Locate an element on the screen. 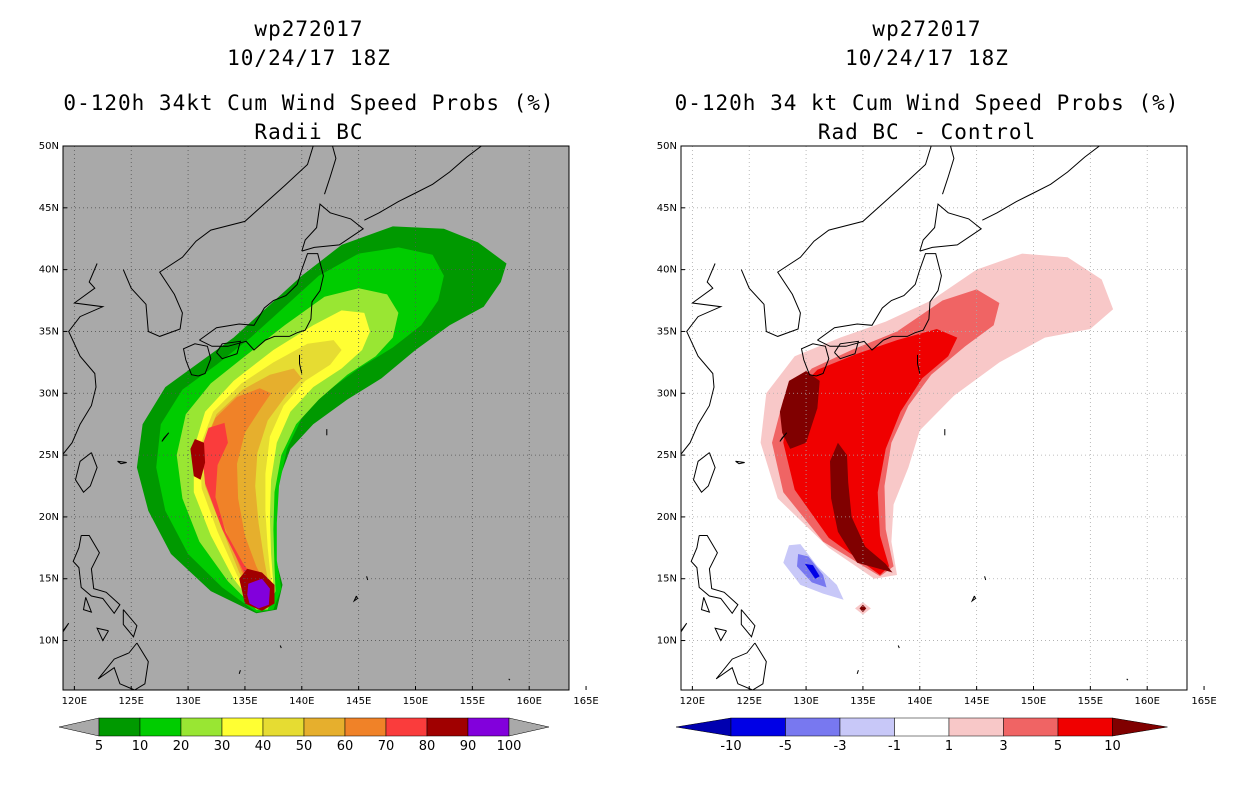 The width and height of the screenshot is (1236, 800). colorbar-label: 60 is located at coordinates (345, 746).